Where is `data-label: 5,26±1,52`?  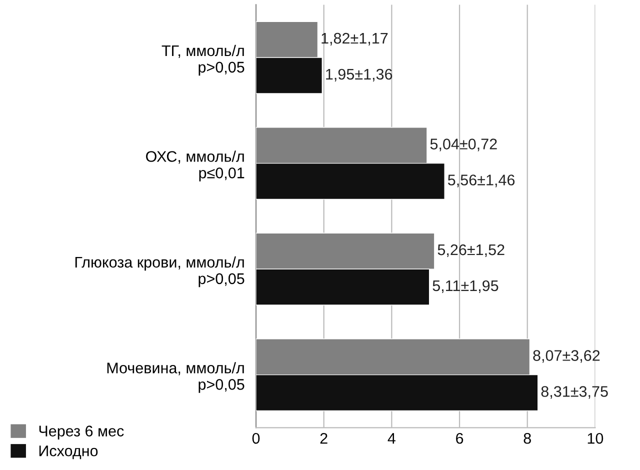
data-label: 5,26±1,52 is located at coordinates (471, 251).